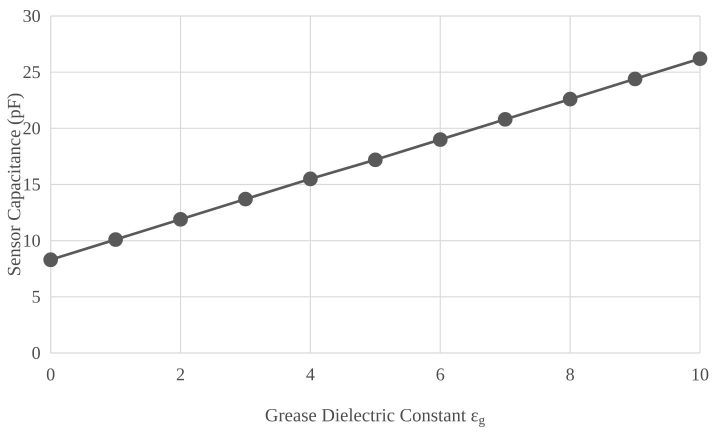  I want to click on y-tick-label: 25, so click(31, 72).